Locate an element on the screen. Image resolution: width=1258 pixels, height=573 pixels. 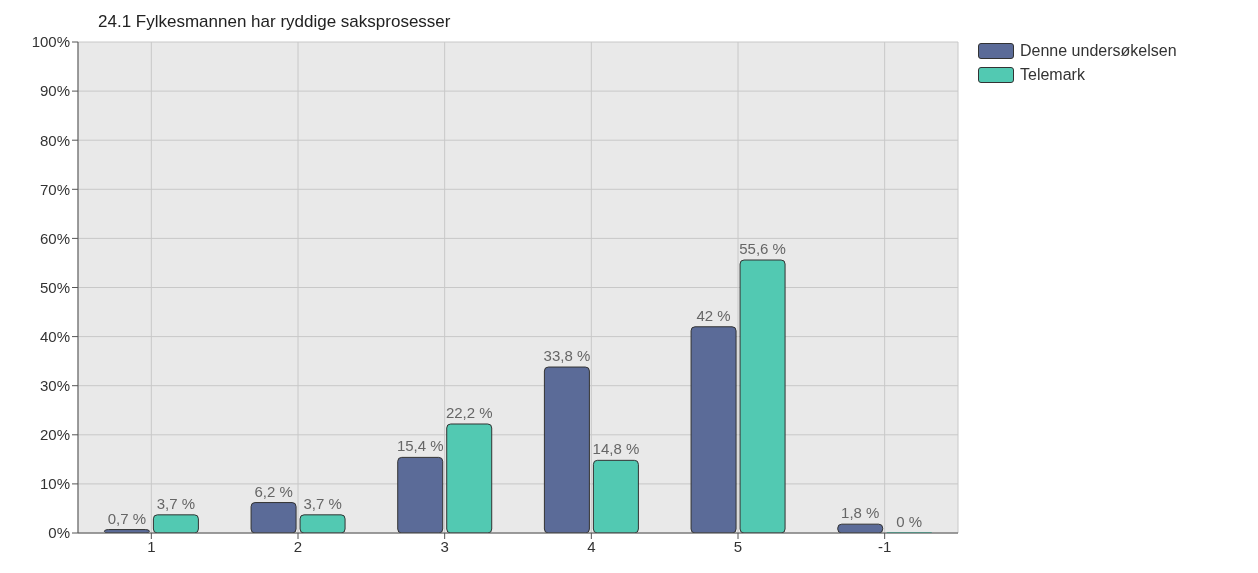
y-tick-label: 0% is located at coordinates (59, 533).